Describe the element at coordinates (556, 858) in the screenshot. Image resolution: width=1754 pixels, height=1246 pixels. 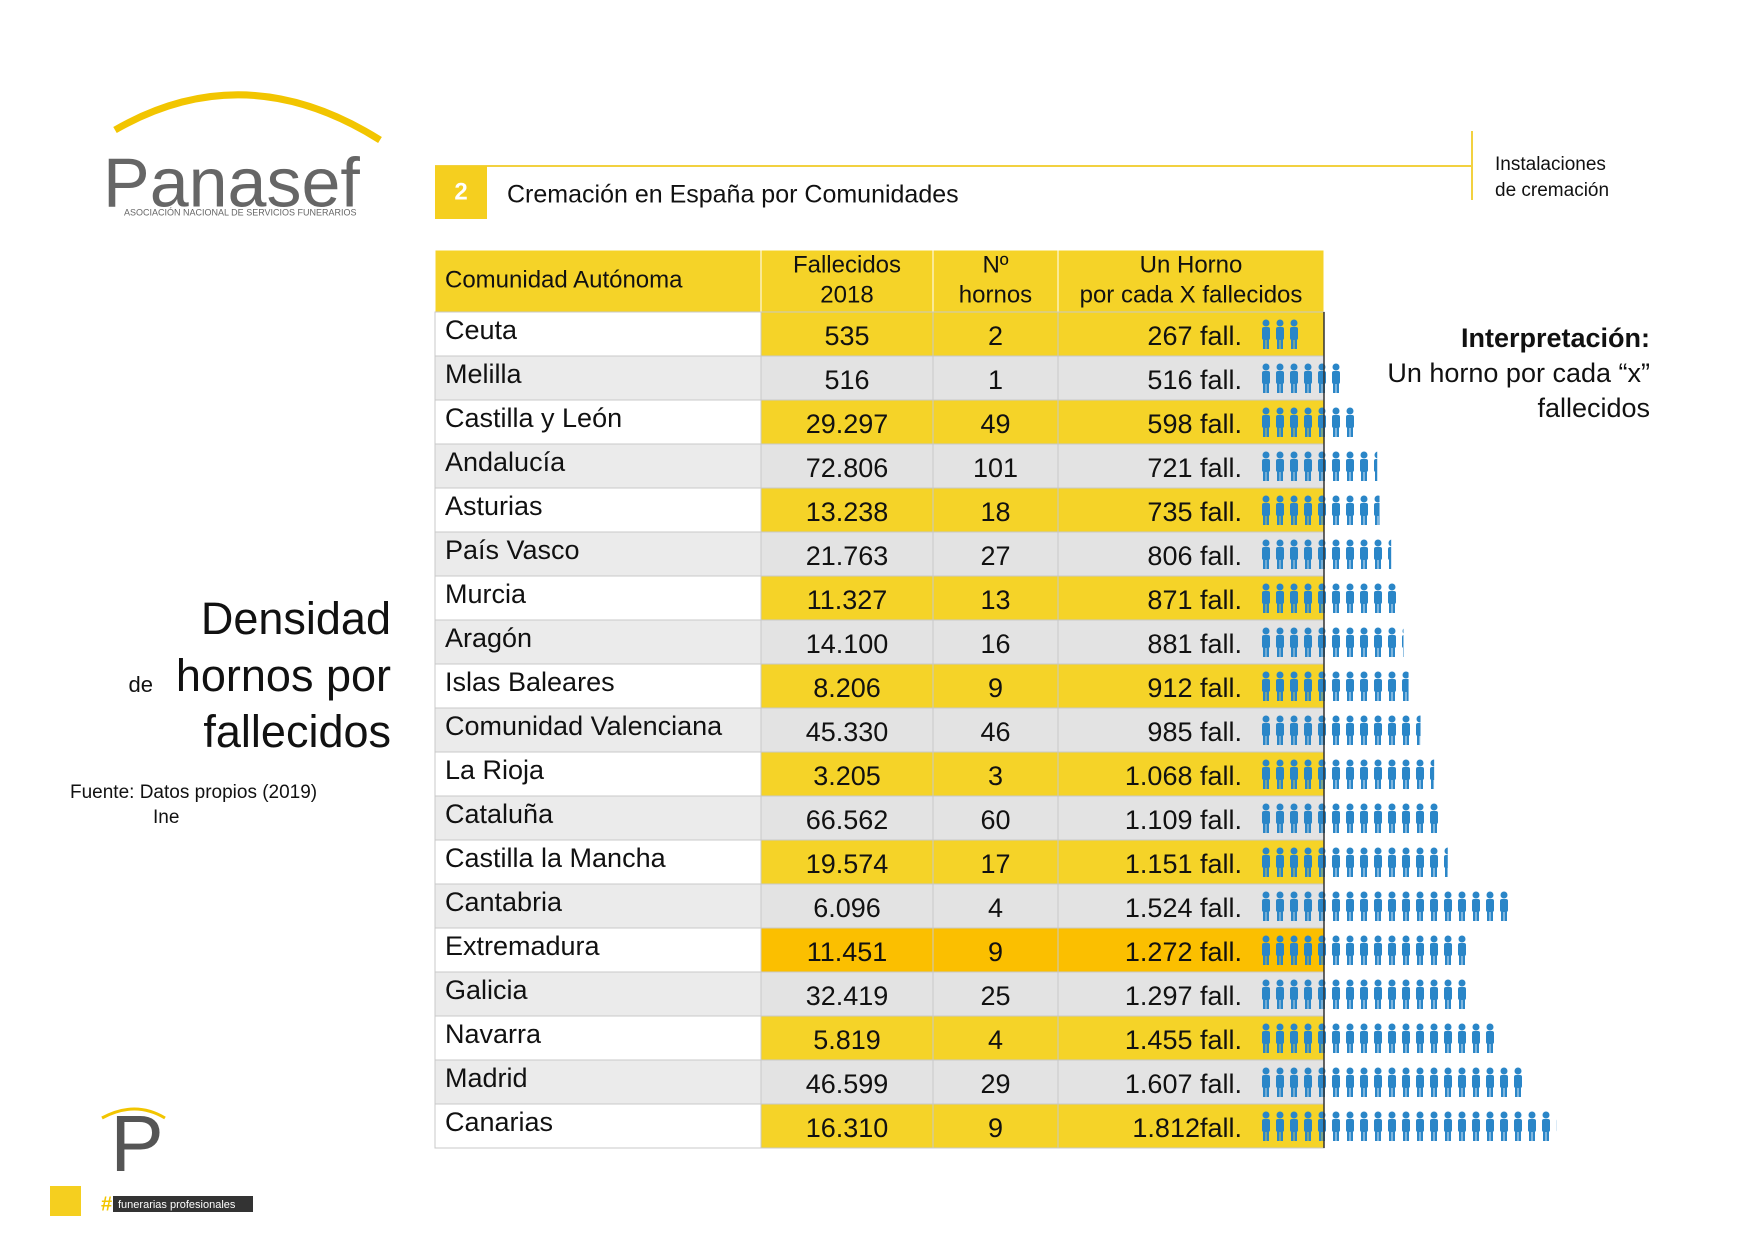
I see `cell-text: Castilla la Mancha` at that location.